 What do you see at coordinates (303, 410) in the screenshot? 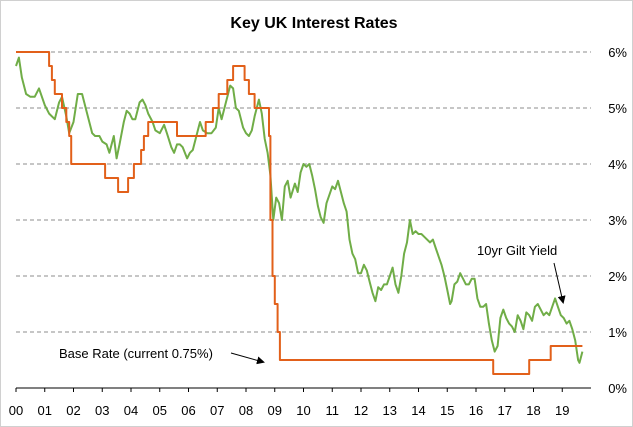
I see `x-tick-label: 10` at bounding box center [303, 410].